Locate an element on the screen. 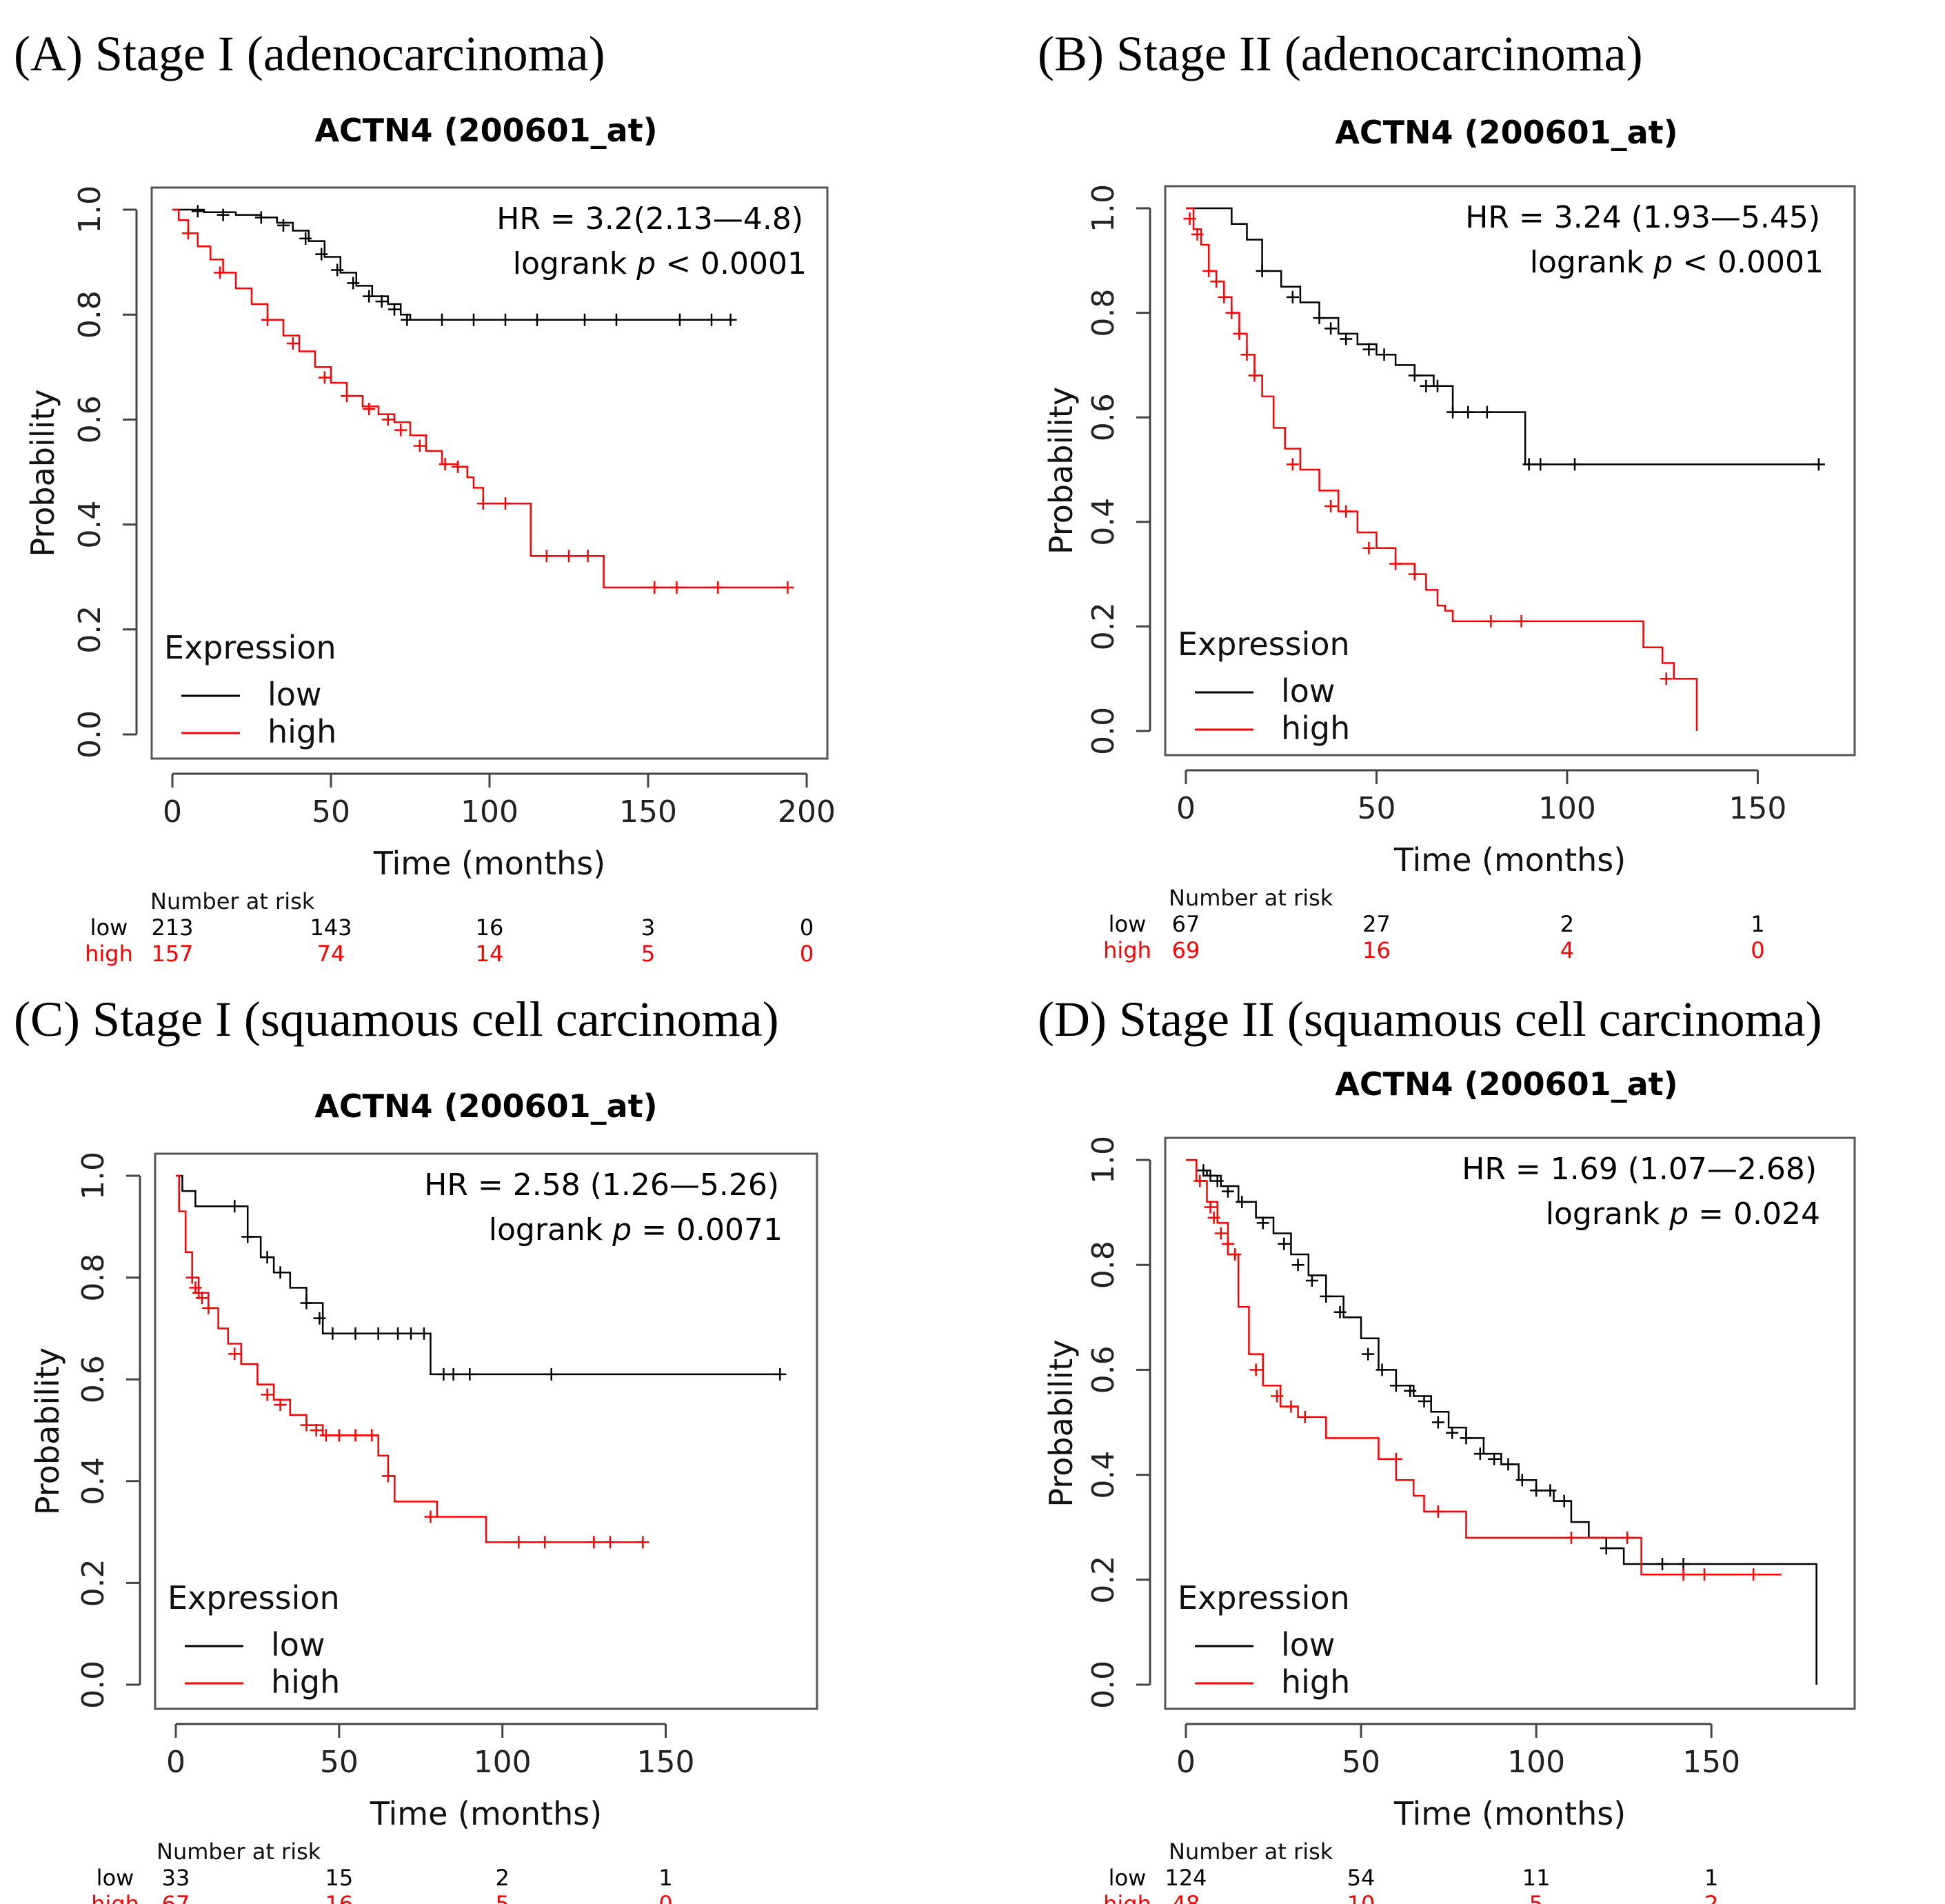  risk-value-low: 33 is located at coordinates (176, 1878).